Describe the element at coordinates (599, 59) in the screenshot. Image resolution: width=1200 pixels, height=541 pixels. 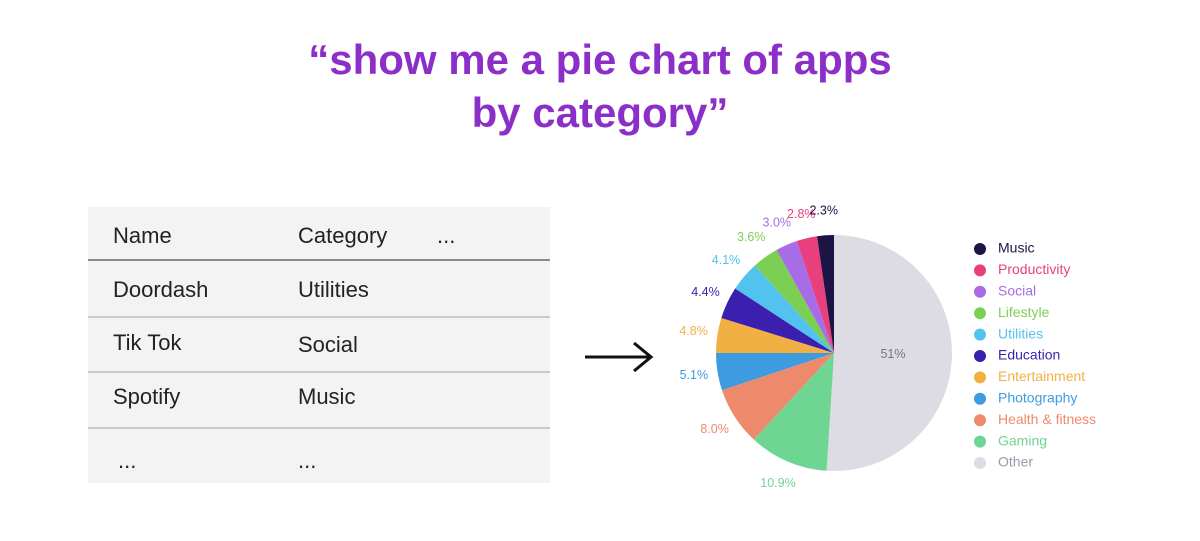
I see `title-line: “show me a pie chart of apps` at that location.